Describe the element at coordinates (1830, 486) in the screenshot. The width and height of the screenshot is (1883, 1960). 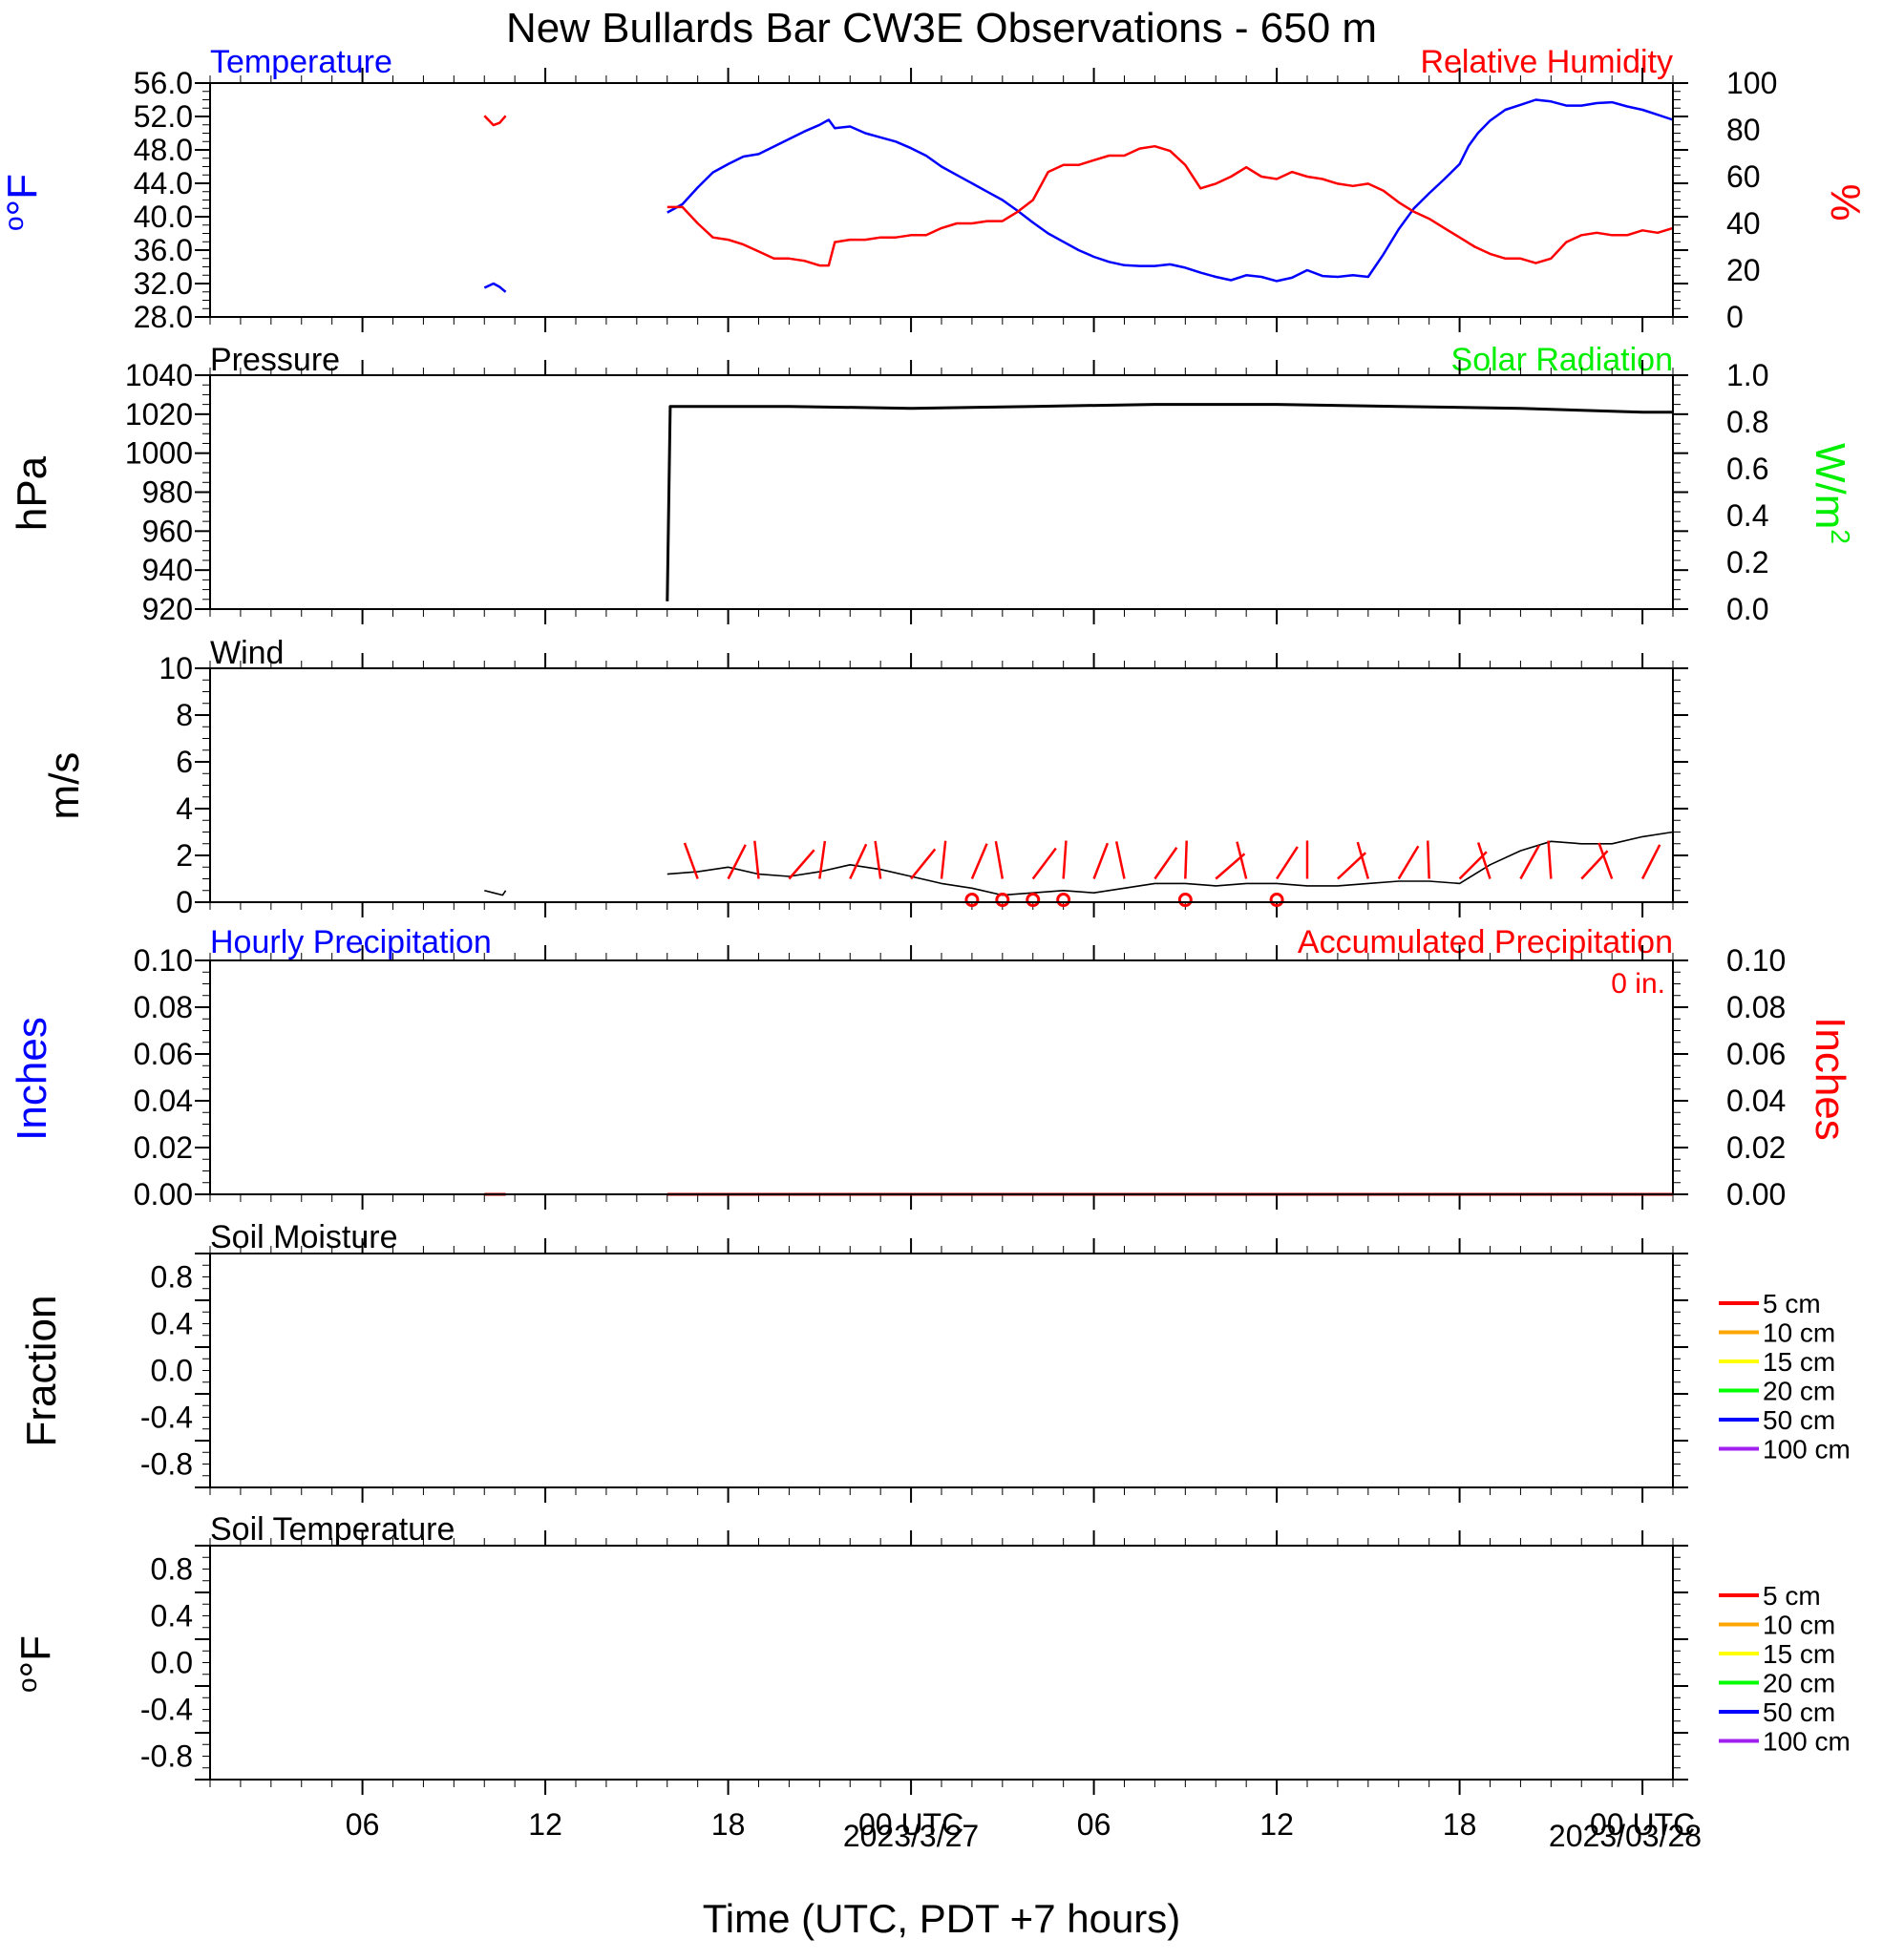
I see `solar-axis-unit: W/m` at that location.